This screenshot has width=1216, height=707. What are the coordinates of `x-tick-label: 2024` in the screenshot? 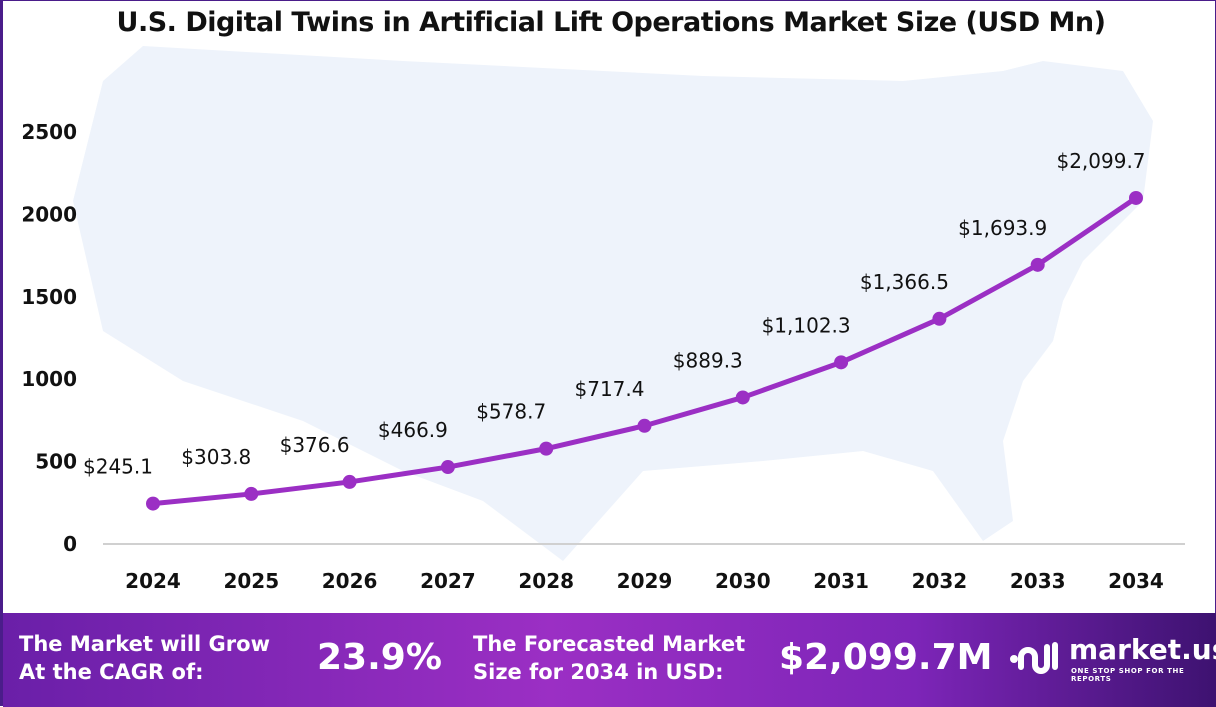 It's located at (153, 581).